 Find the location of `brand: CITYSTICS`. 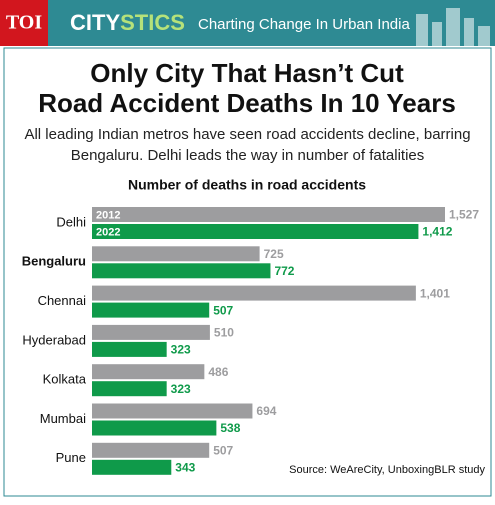

brand: CITYSTICS is located at coordinates (127, 22).